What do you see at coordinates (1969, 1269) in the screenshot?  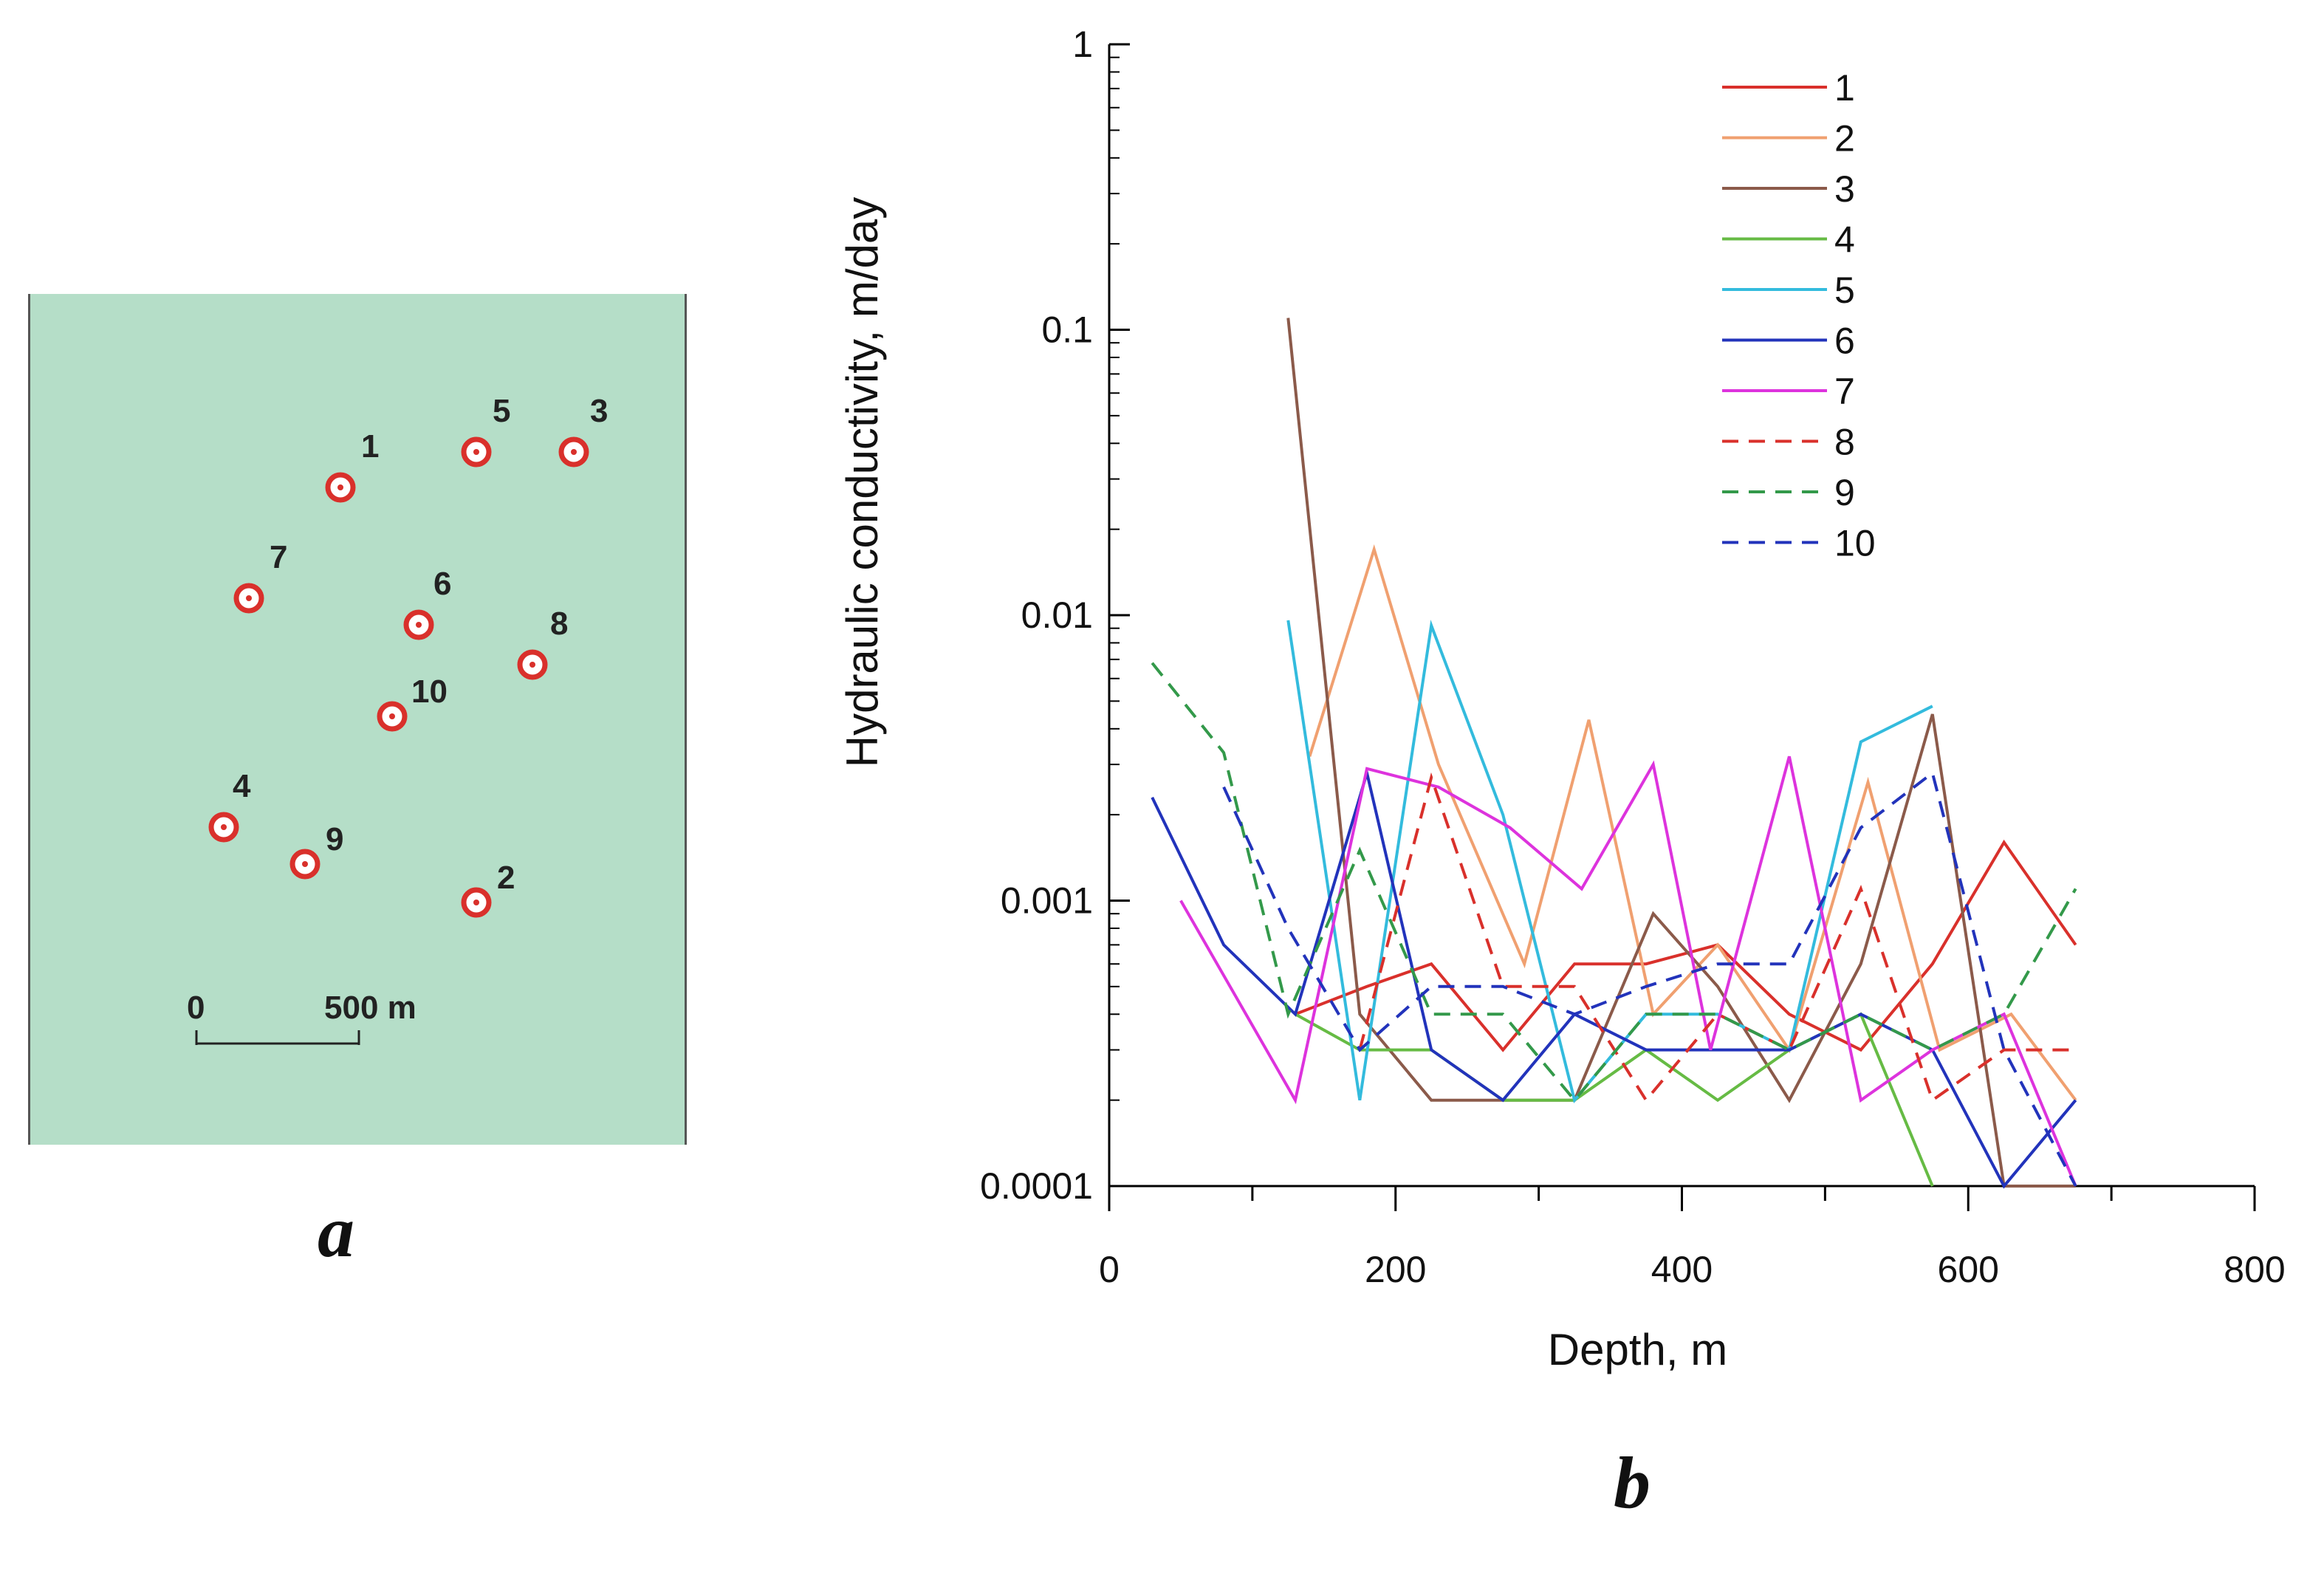 I see `x-tick-label: 600` at bounding box center [1969, 1269].